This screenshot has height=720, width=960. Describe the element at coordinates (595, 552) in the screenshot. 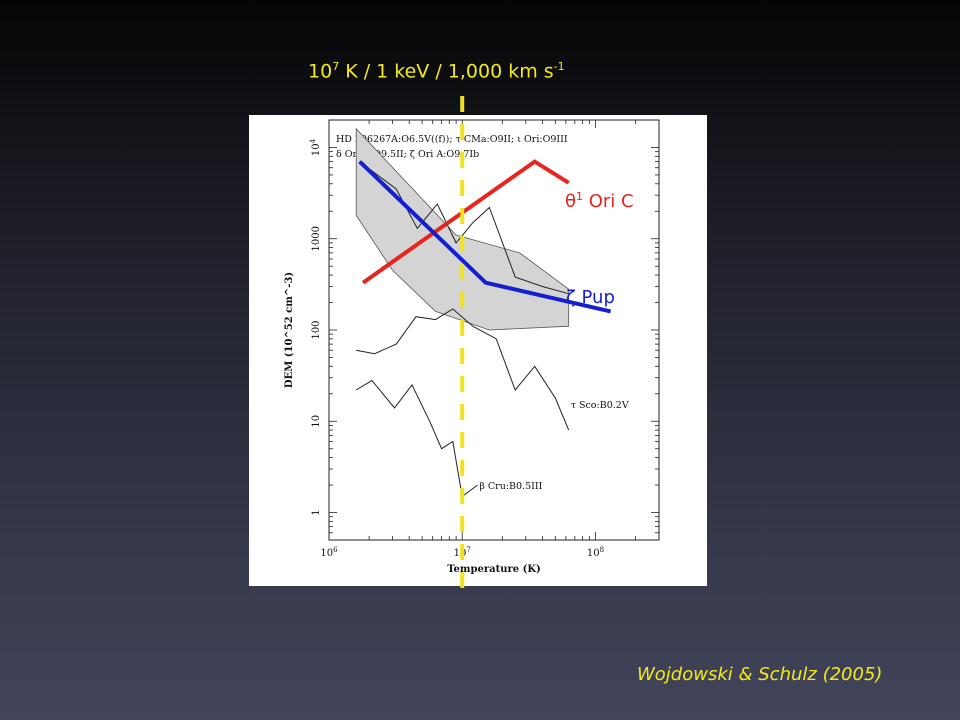

I see `x-tick-label: 10⁸` at that location.